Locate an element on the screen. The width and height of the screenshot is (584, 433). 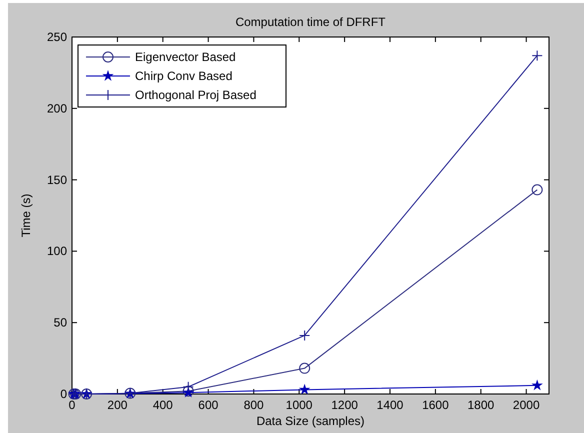
x-tick-label: 800 is located at coordinates (254, 405).